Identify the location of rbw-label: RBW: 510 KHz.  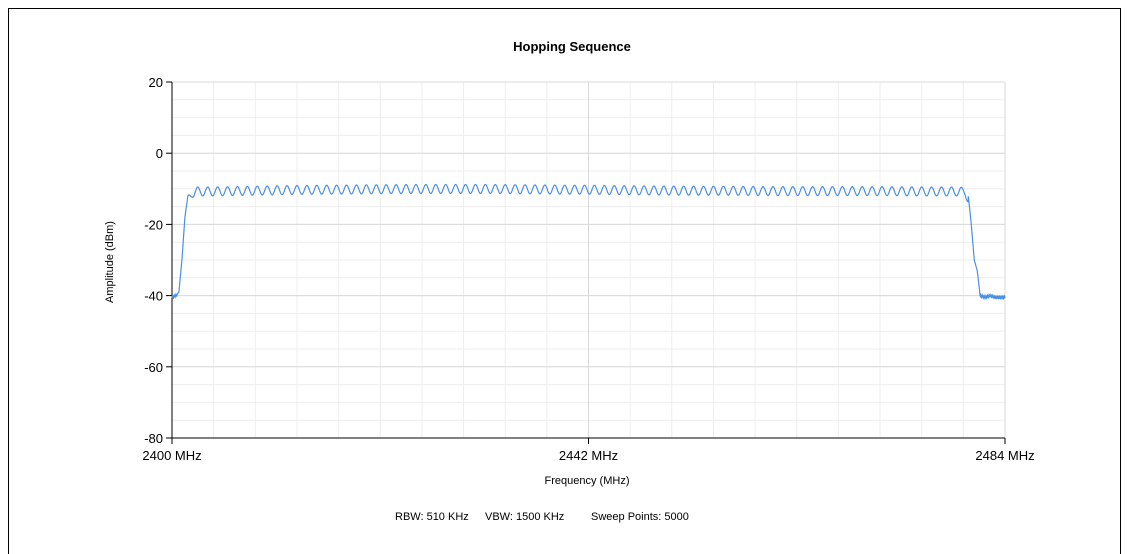
(432, 517).